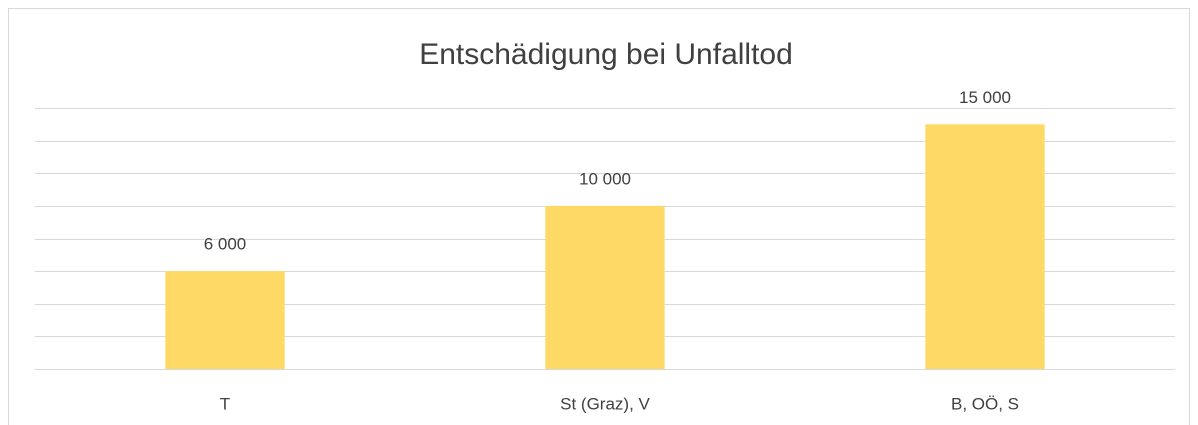 The image size is (1198, 425). I want to click on data-label: 15 000, so click(985, 97).